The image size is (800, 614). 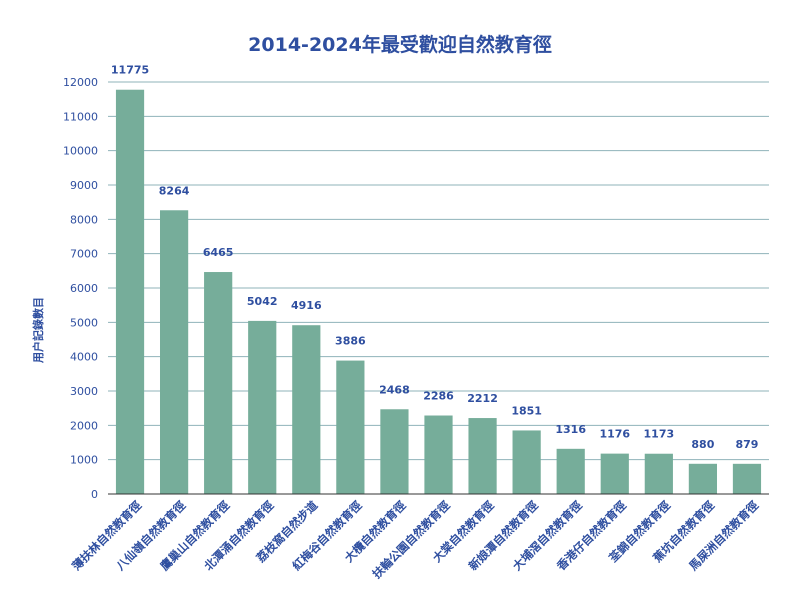 What do you see at coordinates (400, 45) in the screenshot?
I see `chart-title: 2014-2024年最受歡迎自然教育徑` at bounding box center [400, 45].